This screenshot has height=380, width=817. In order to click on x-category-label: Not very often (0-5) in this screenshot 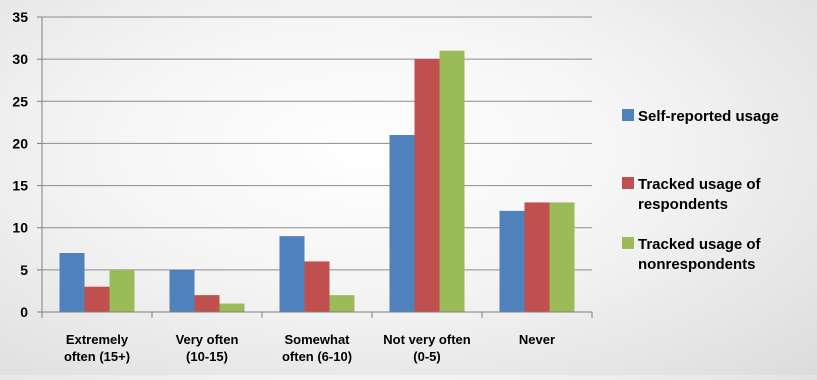, I will do `click(426, 348)`.